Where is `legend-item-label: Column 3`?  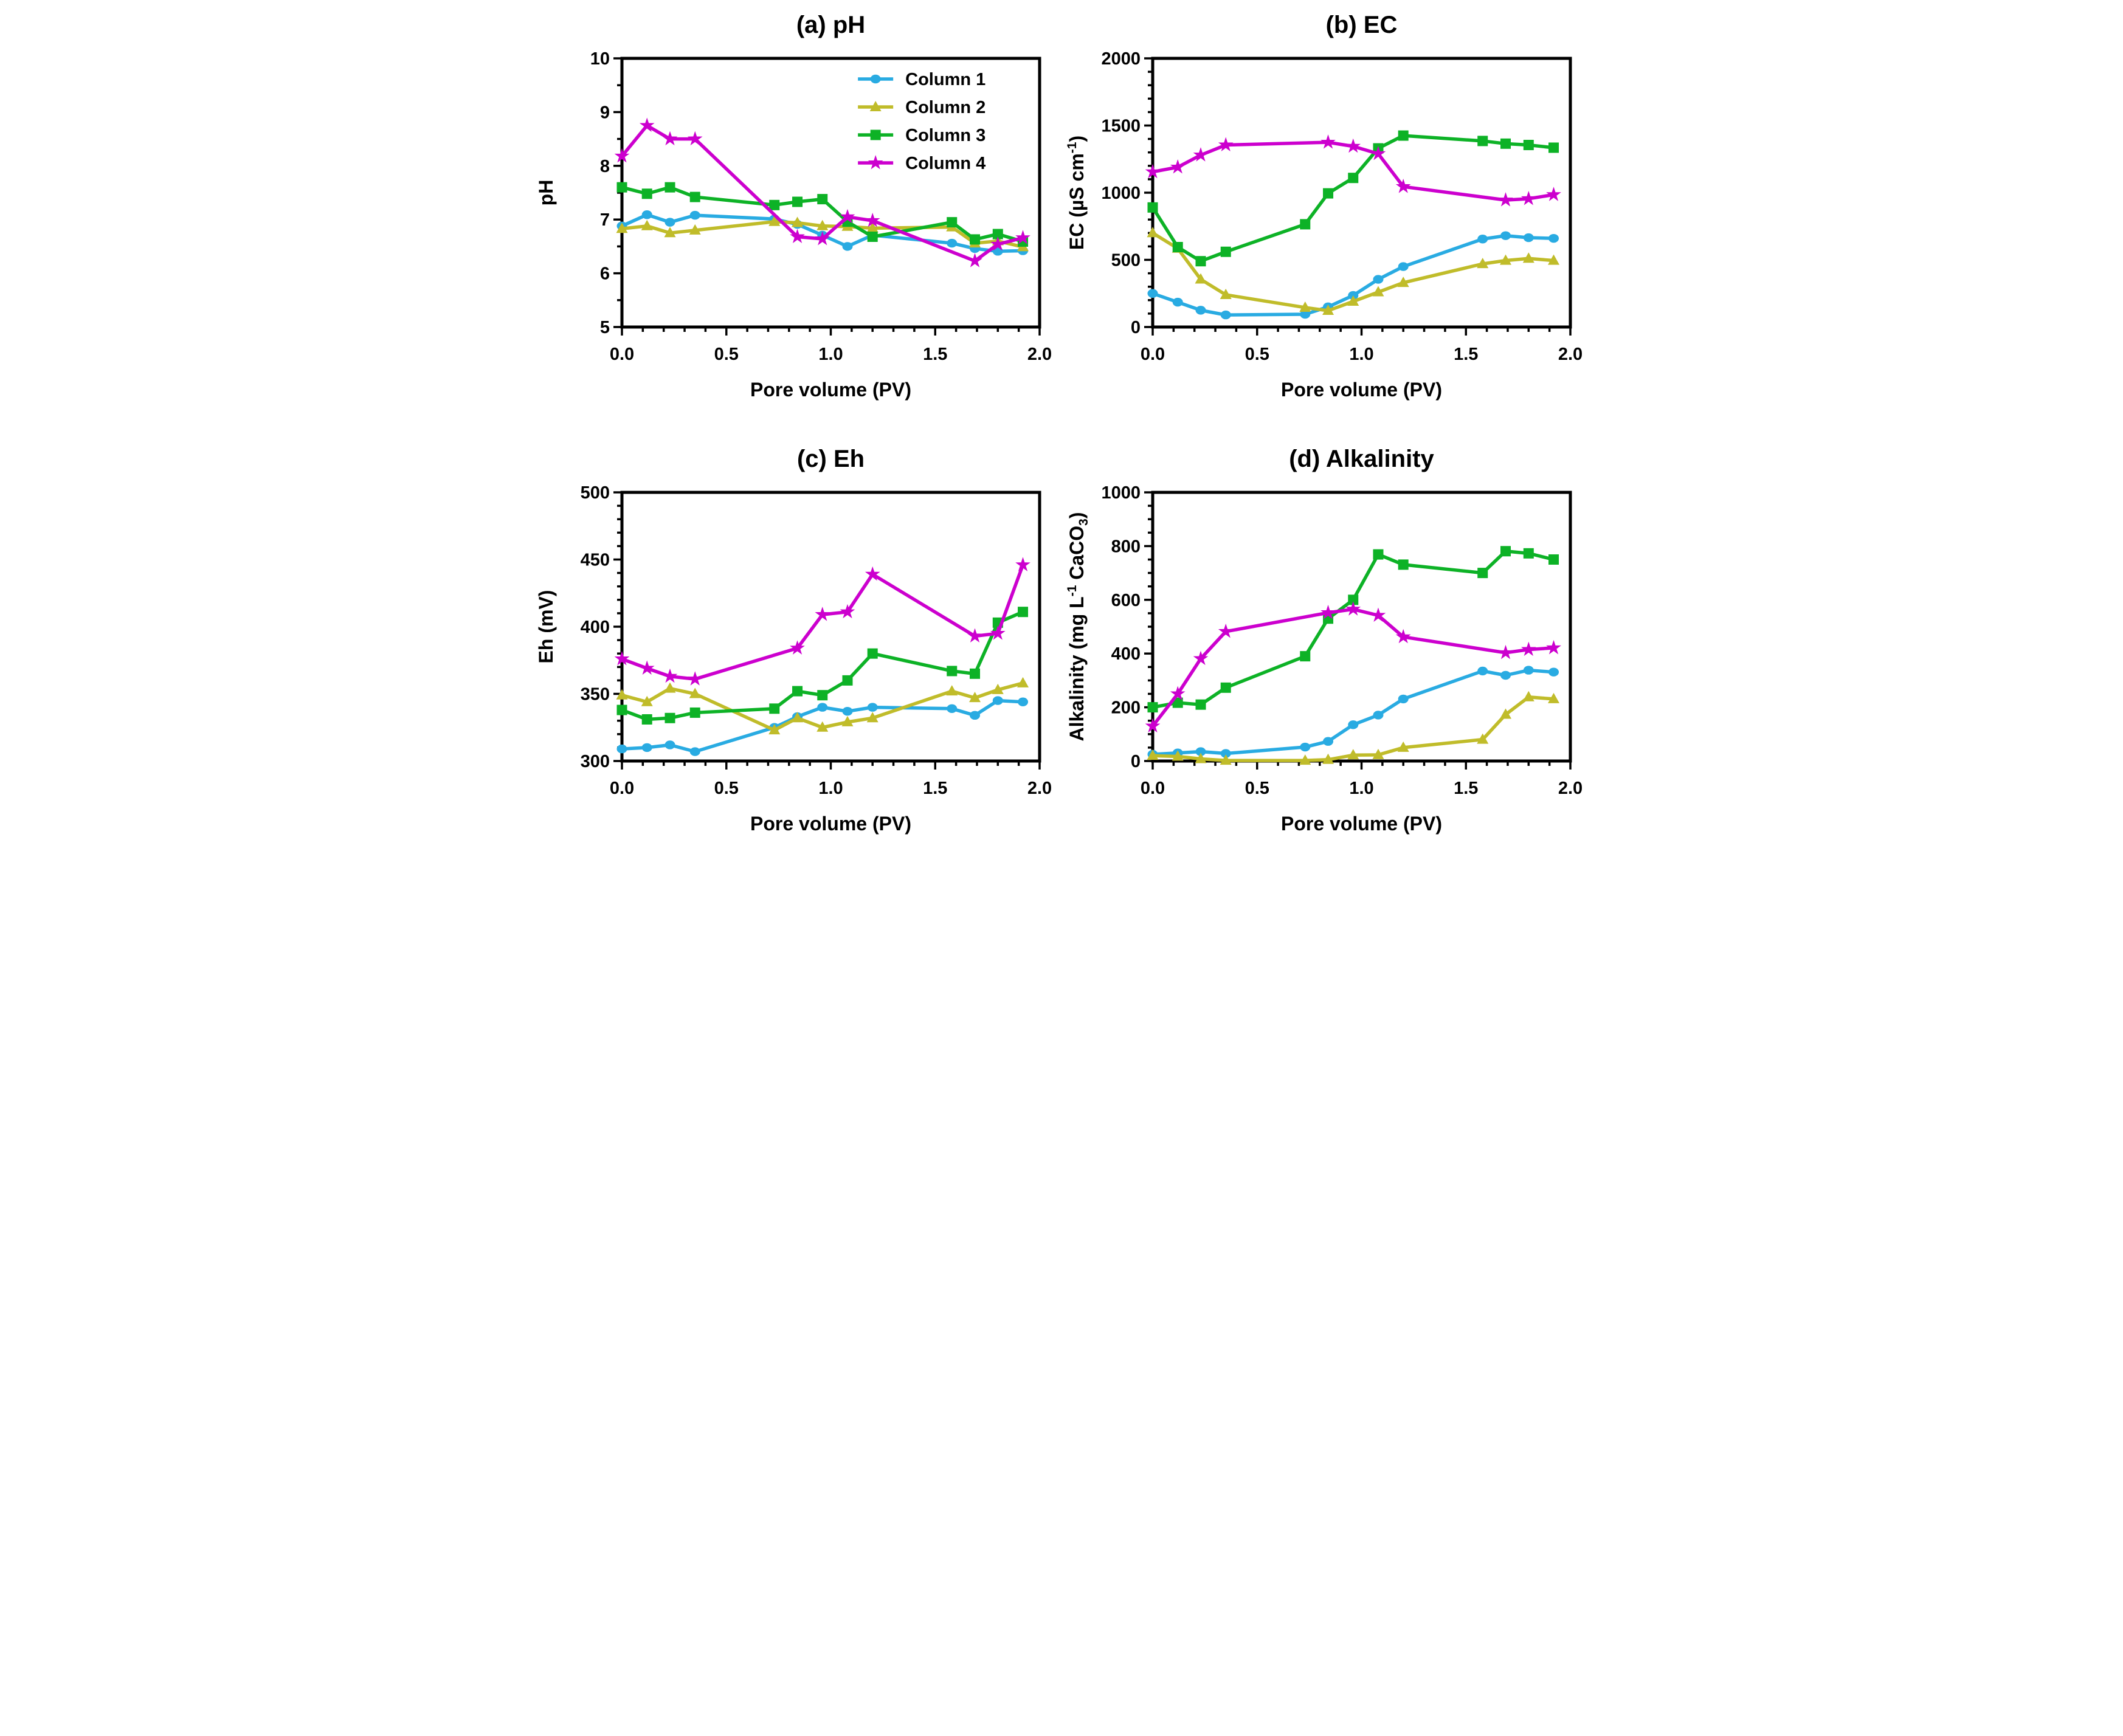 legend-item-label: Column 3 is located at coordinates (945, 135).